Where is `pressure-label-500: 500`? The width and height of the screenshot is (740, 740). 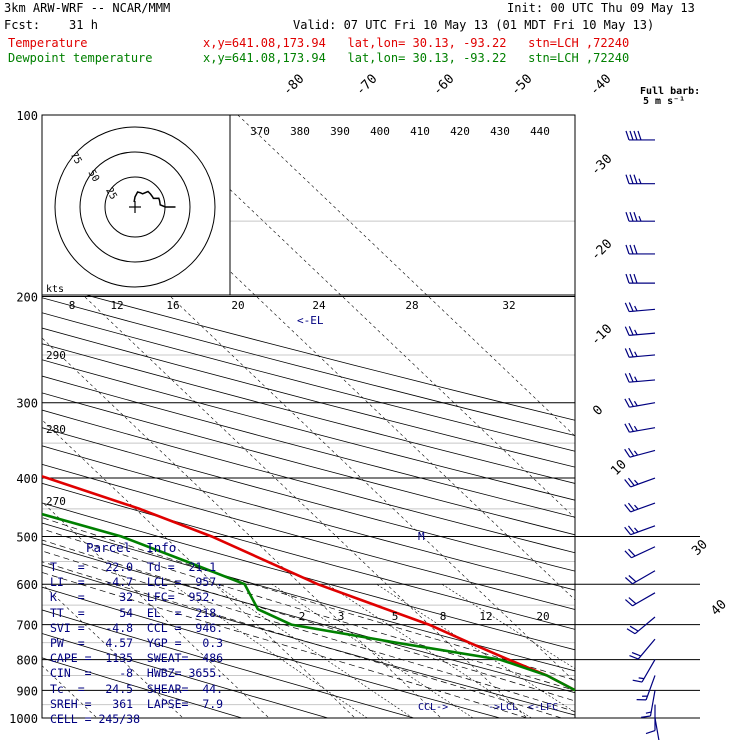
pressure-label-500: 500 is located at coordinates (27, 537).